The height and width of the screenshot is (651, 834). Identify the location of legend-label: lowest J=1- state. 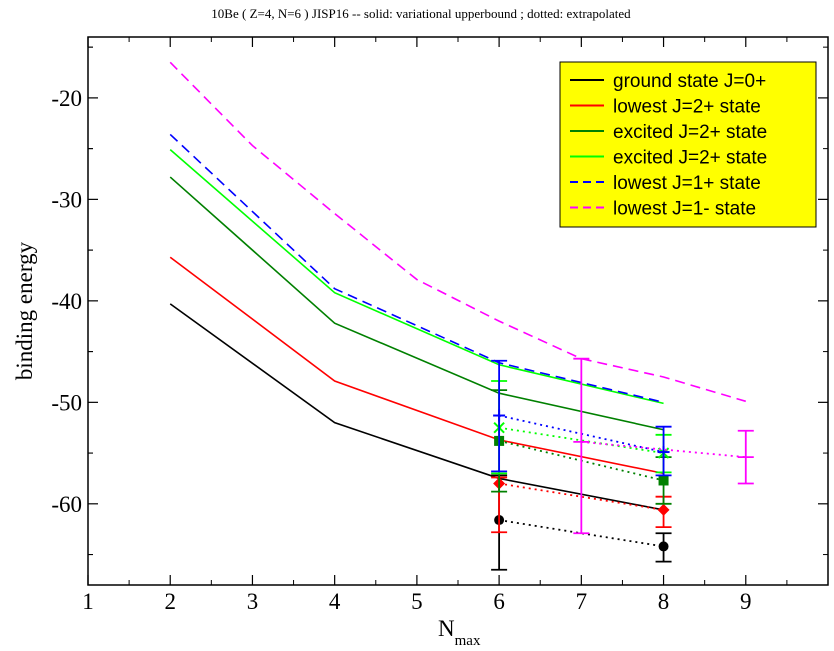
(684, 209).